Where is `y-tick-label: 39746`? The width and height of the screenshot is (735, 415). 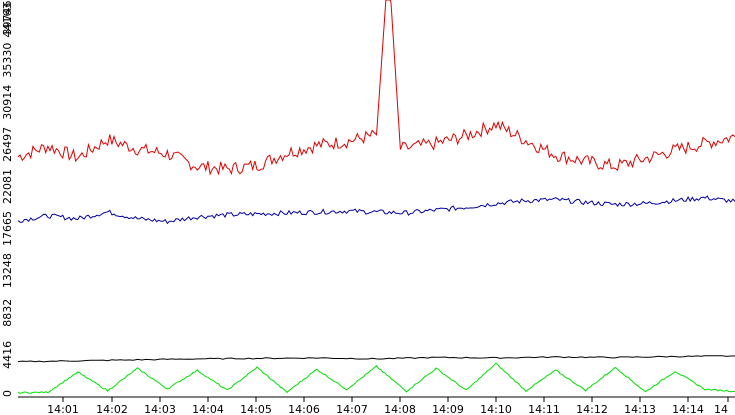
y-tick-label: 39746 is located at coordinates (7, 18).